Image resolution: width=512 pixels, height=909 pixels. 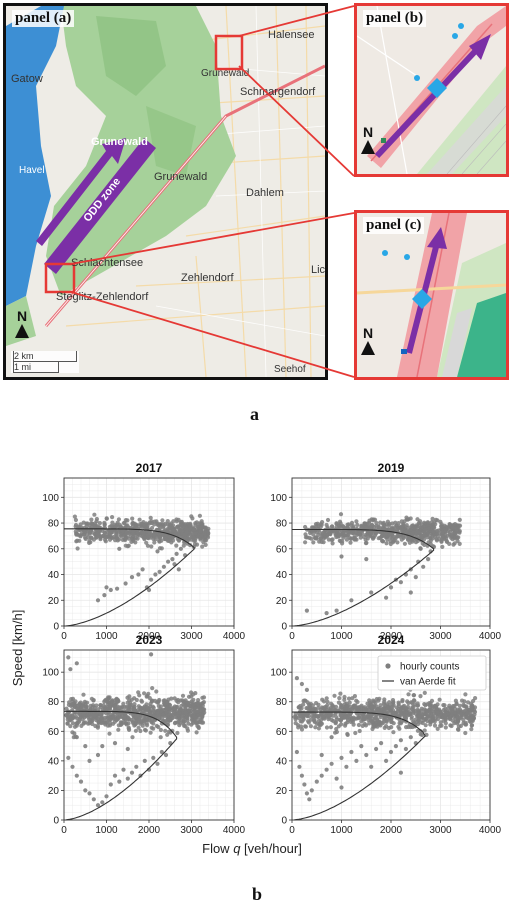 What do you see at coordinates (64, 830) in the screenshot?
I see `chart-2023-xtick-label: 0` at bounding box center [64, 830].